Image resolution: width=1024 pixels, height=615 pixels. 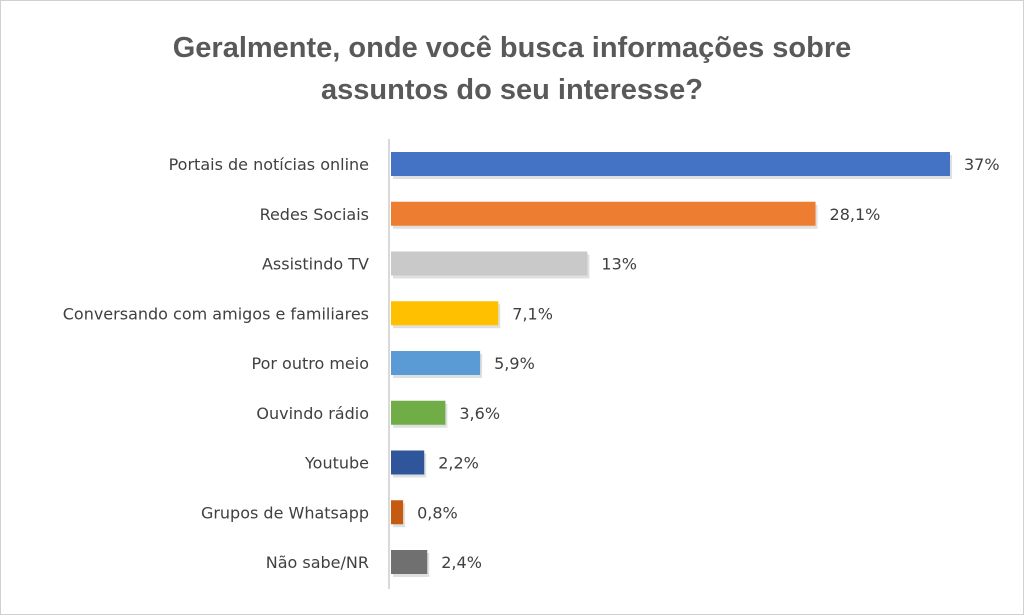 I want to click on data-label: 2,4%, so click(x=461, y=562).